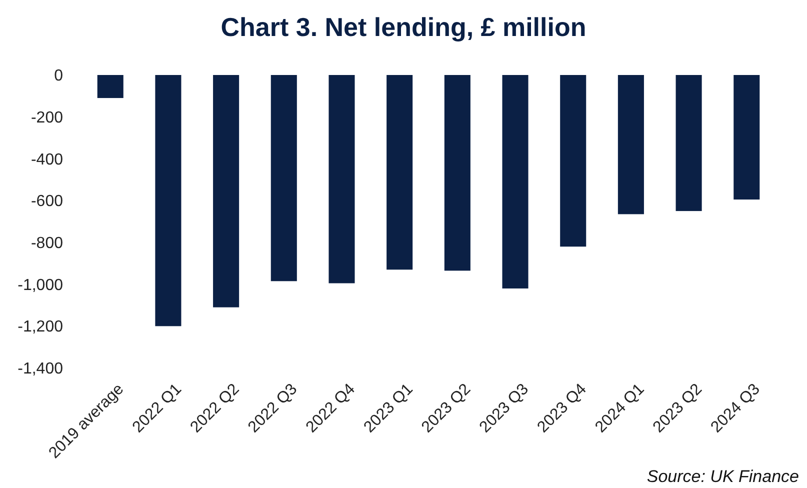 Image resolution: width=807 pixels, height=488 pixels. I want to click on y-tick-label: -800, so click(47, 243).